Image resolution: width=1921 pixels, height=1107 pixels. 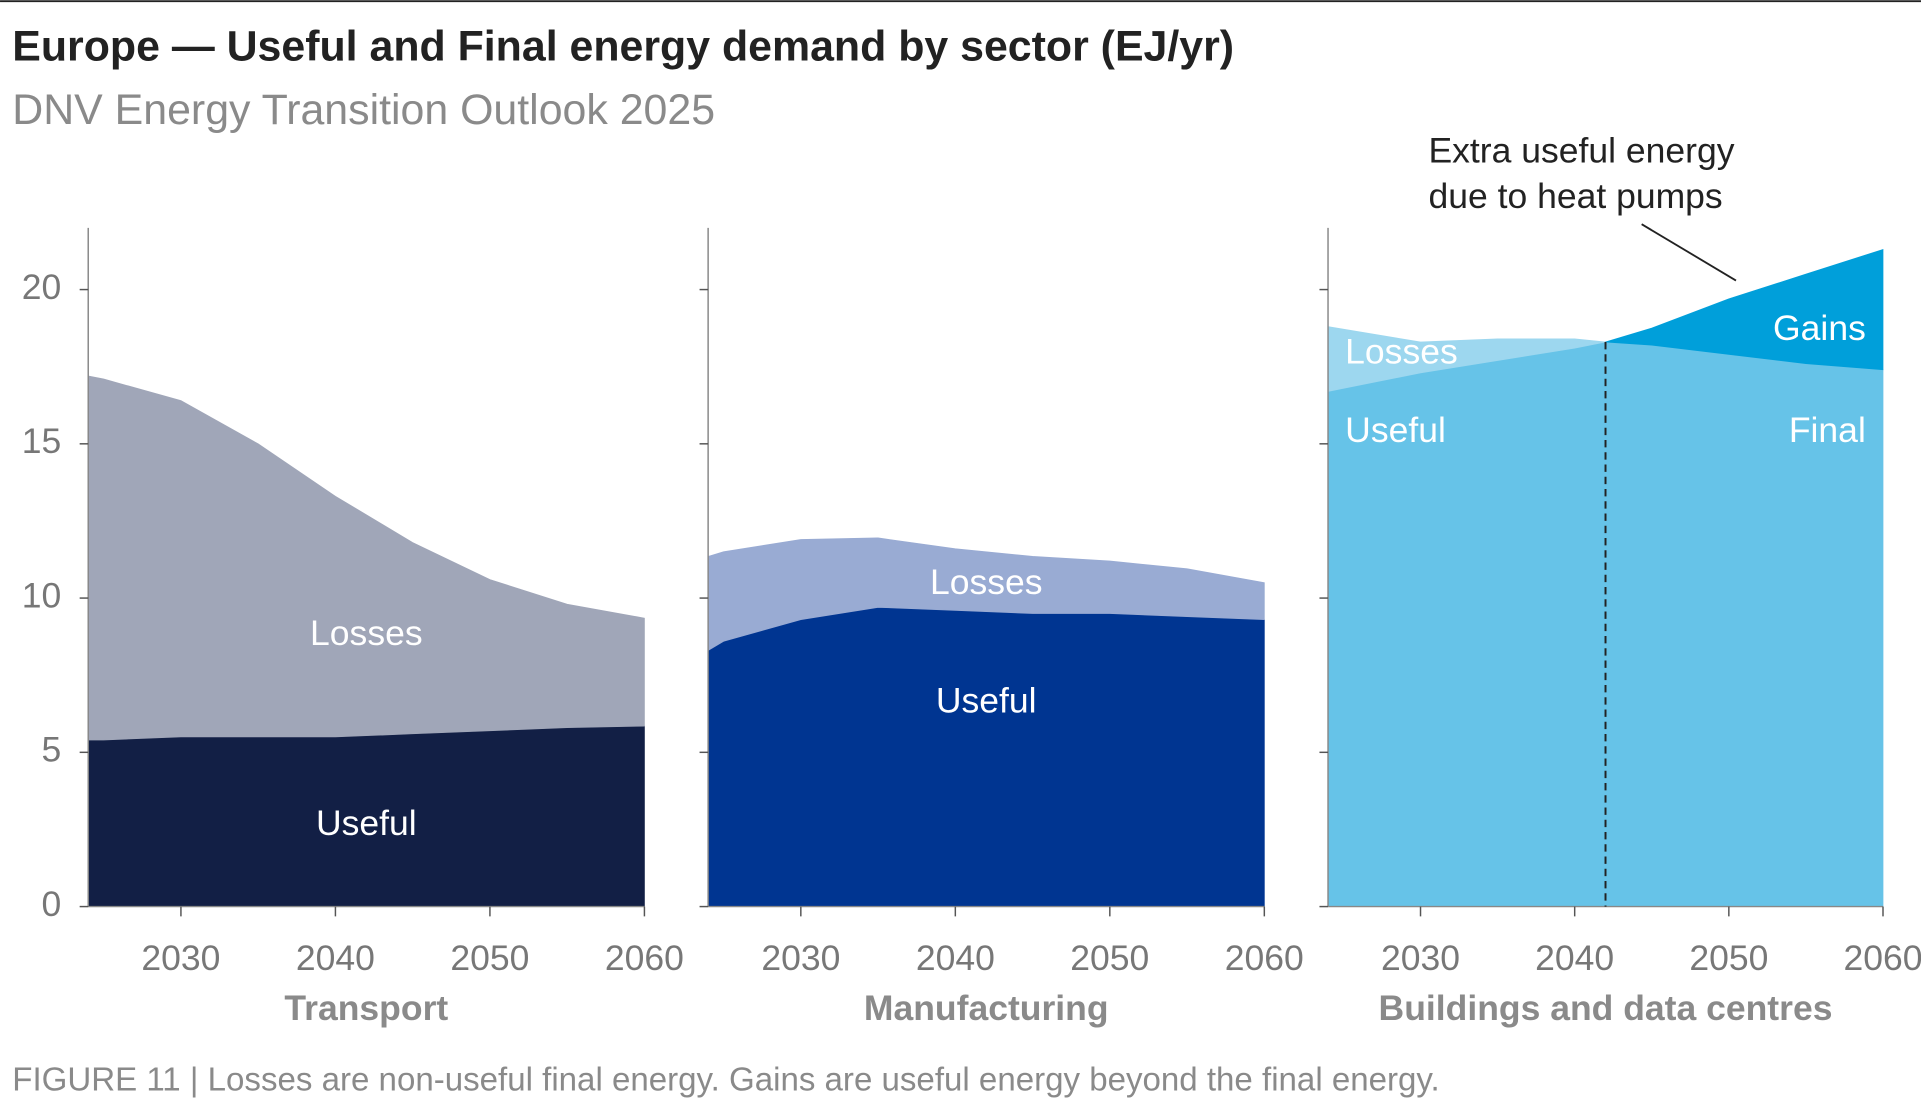 What do you see at coordinates (366, 1008) in the screenshot?
I see `x-axis-label: Transport` at bounding box center [366, 1008].